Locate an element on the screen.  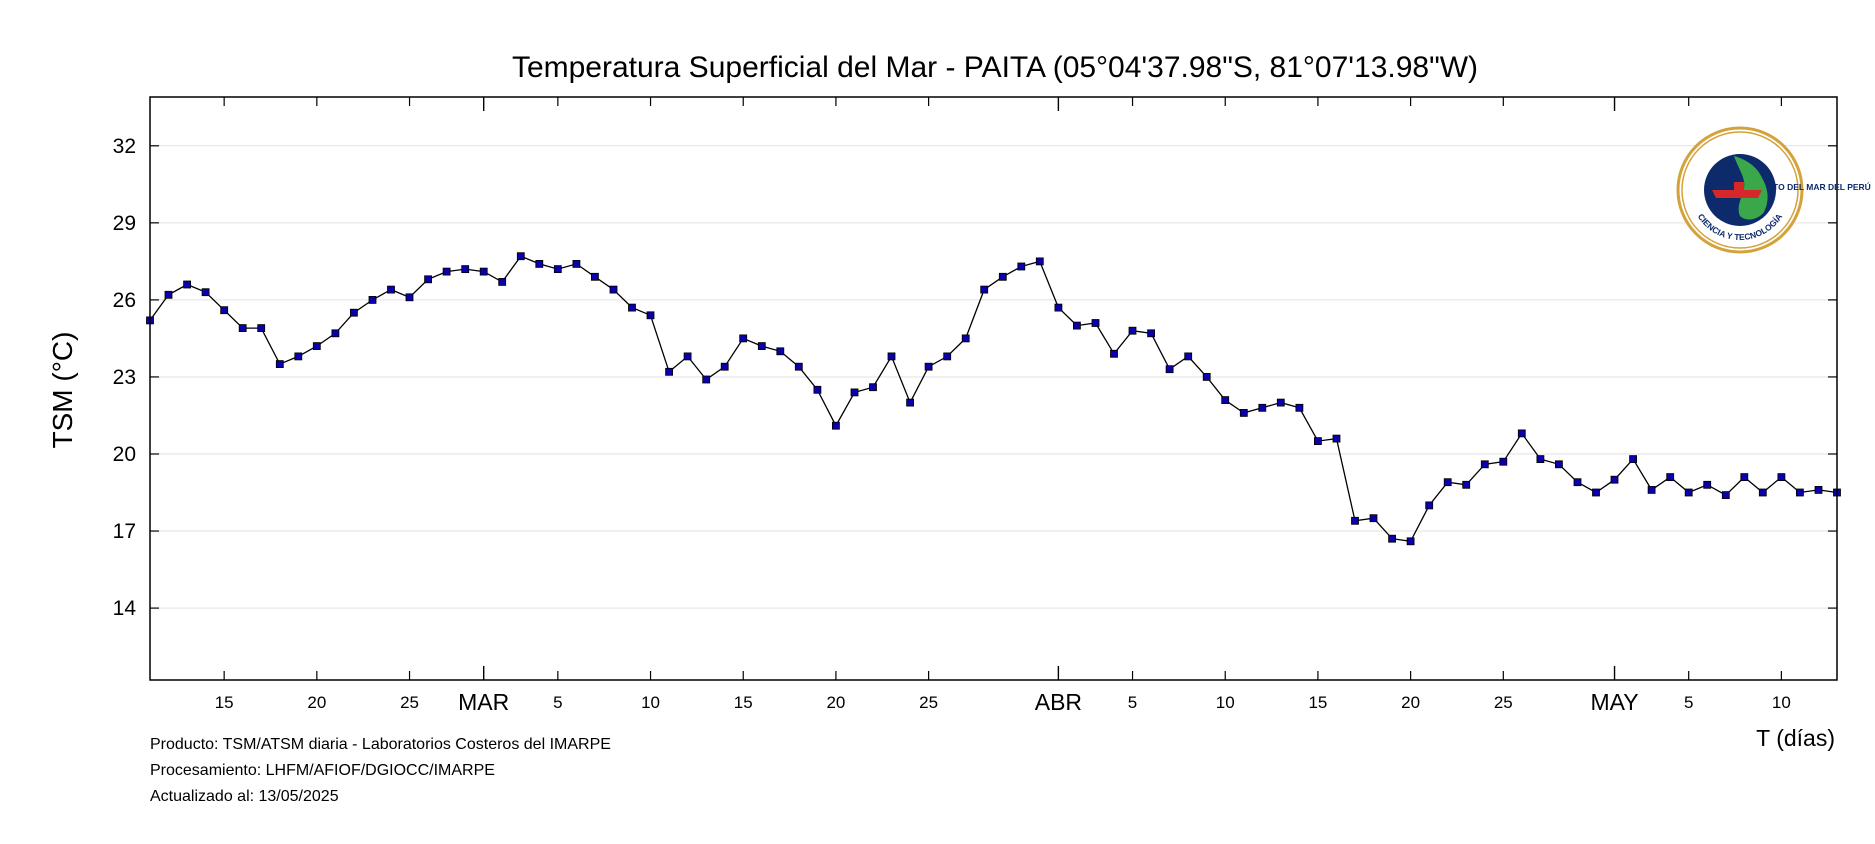
x-tick-label: 10 is located at coordinates (1781, 702).